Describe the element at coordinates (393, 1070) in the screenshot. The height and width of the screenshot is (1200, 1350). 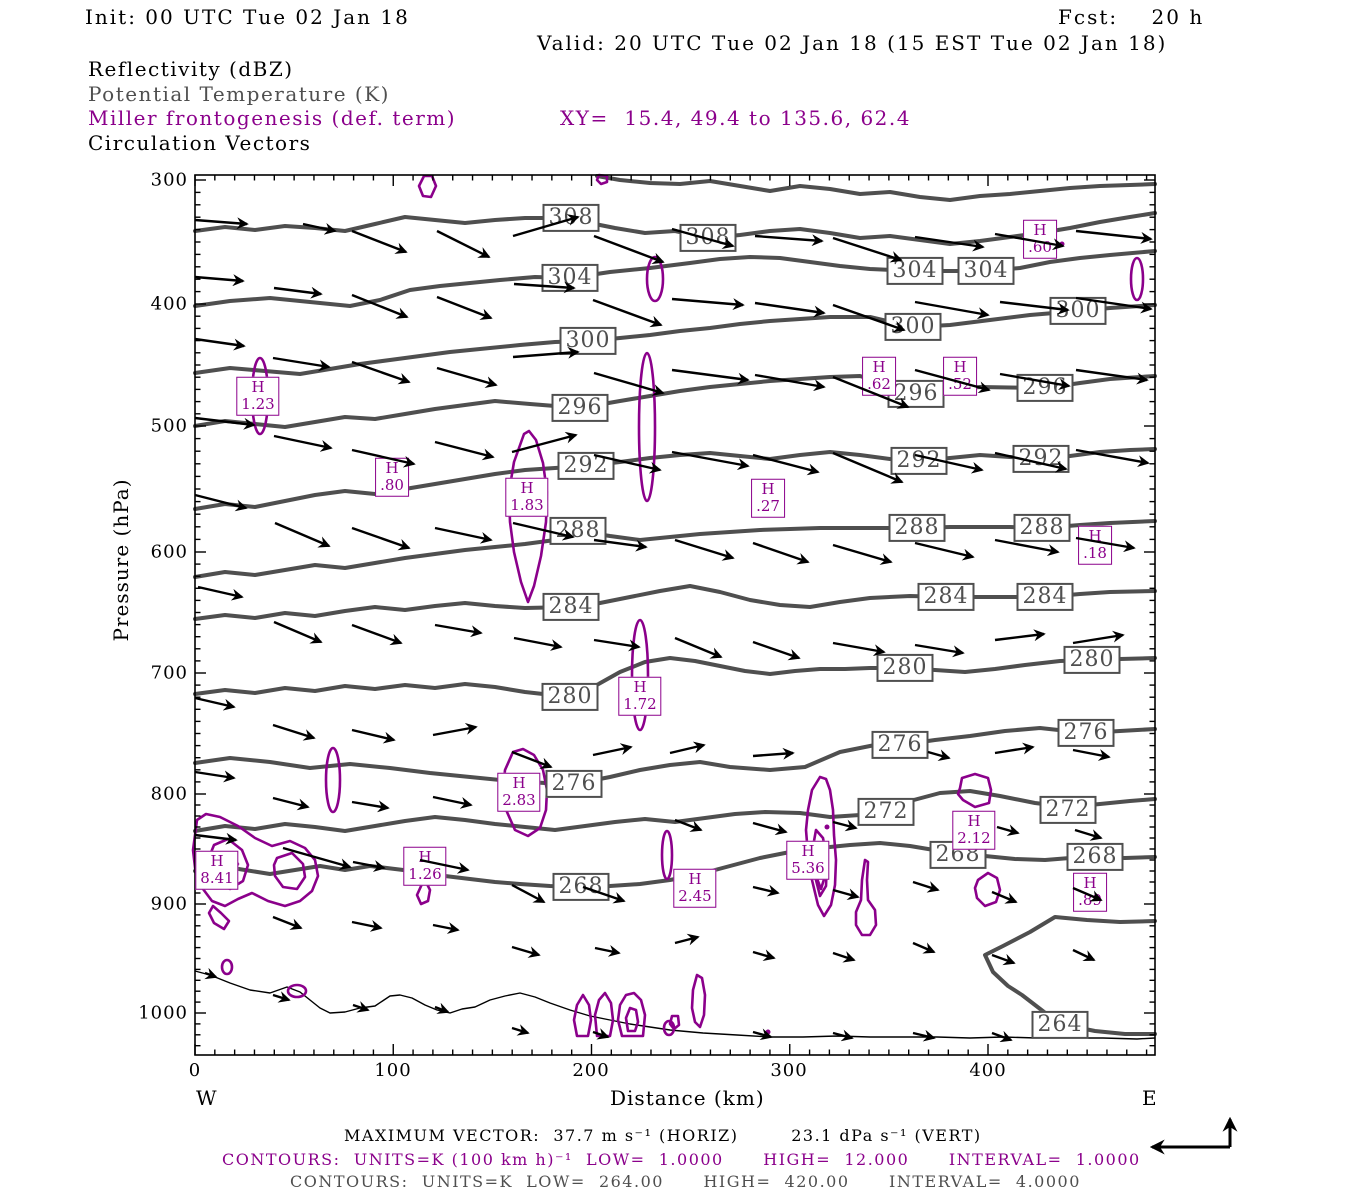
I see `x-tick-label: 100` at that location.